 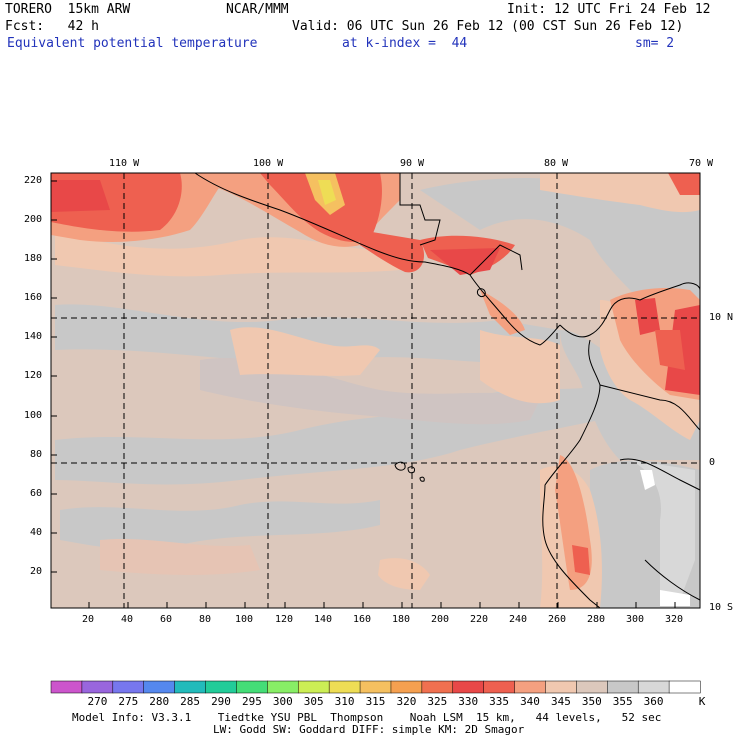 I want to click on x-tick-label: 240, so click(x=518, y=619).